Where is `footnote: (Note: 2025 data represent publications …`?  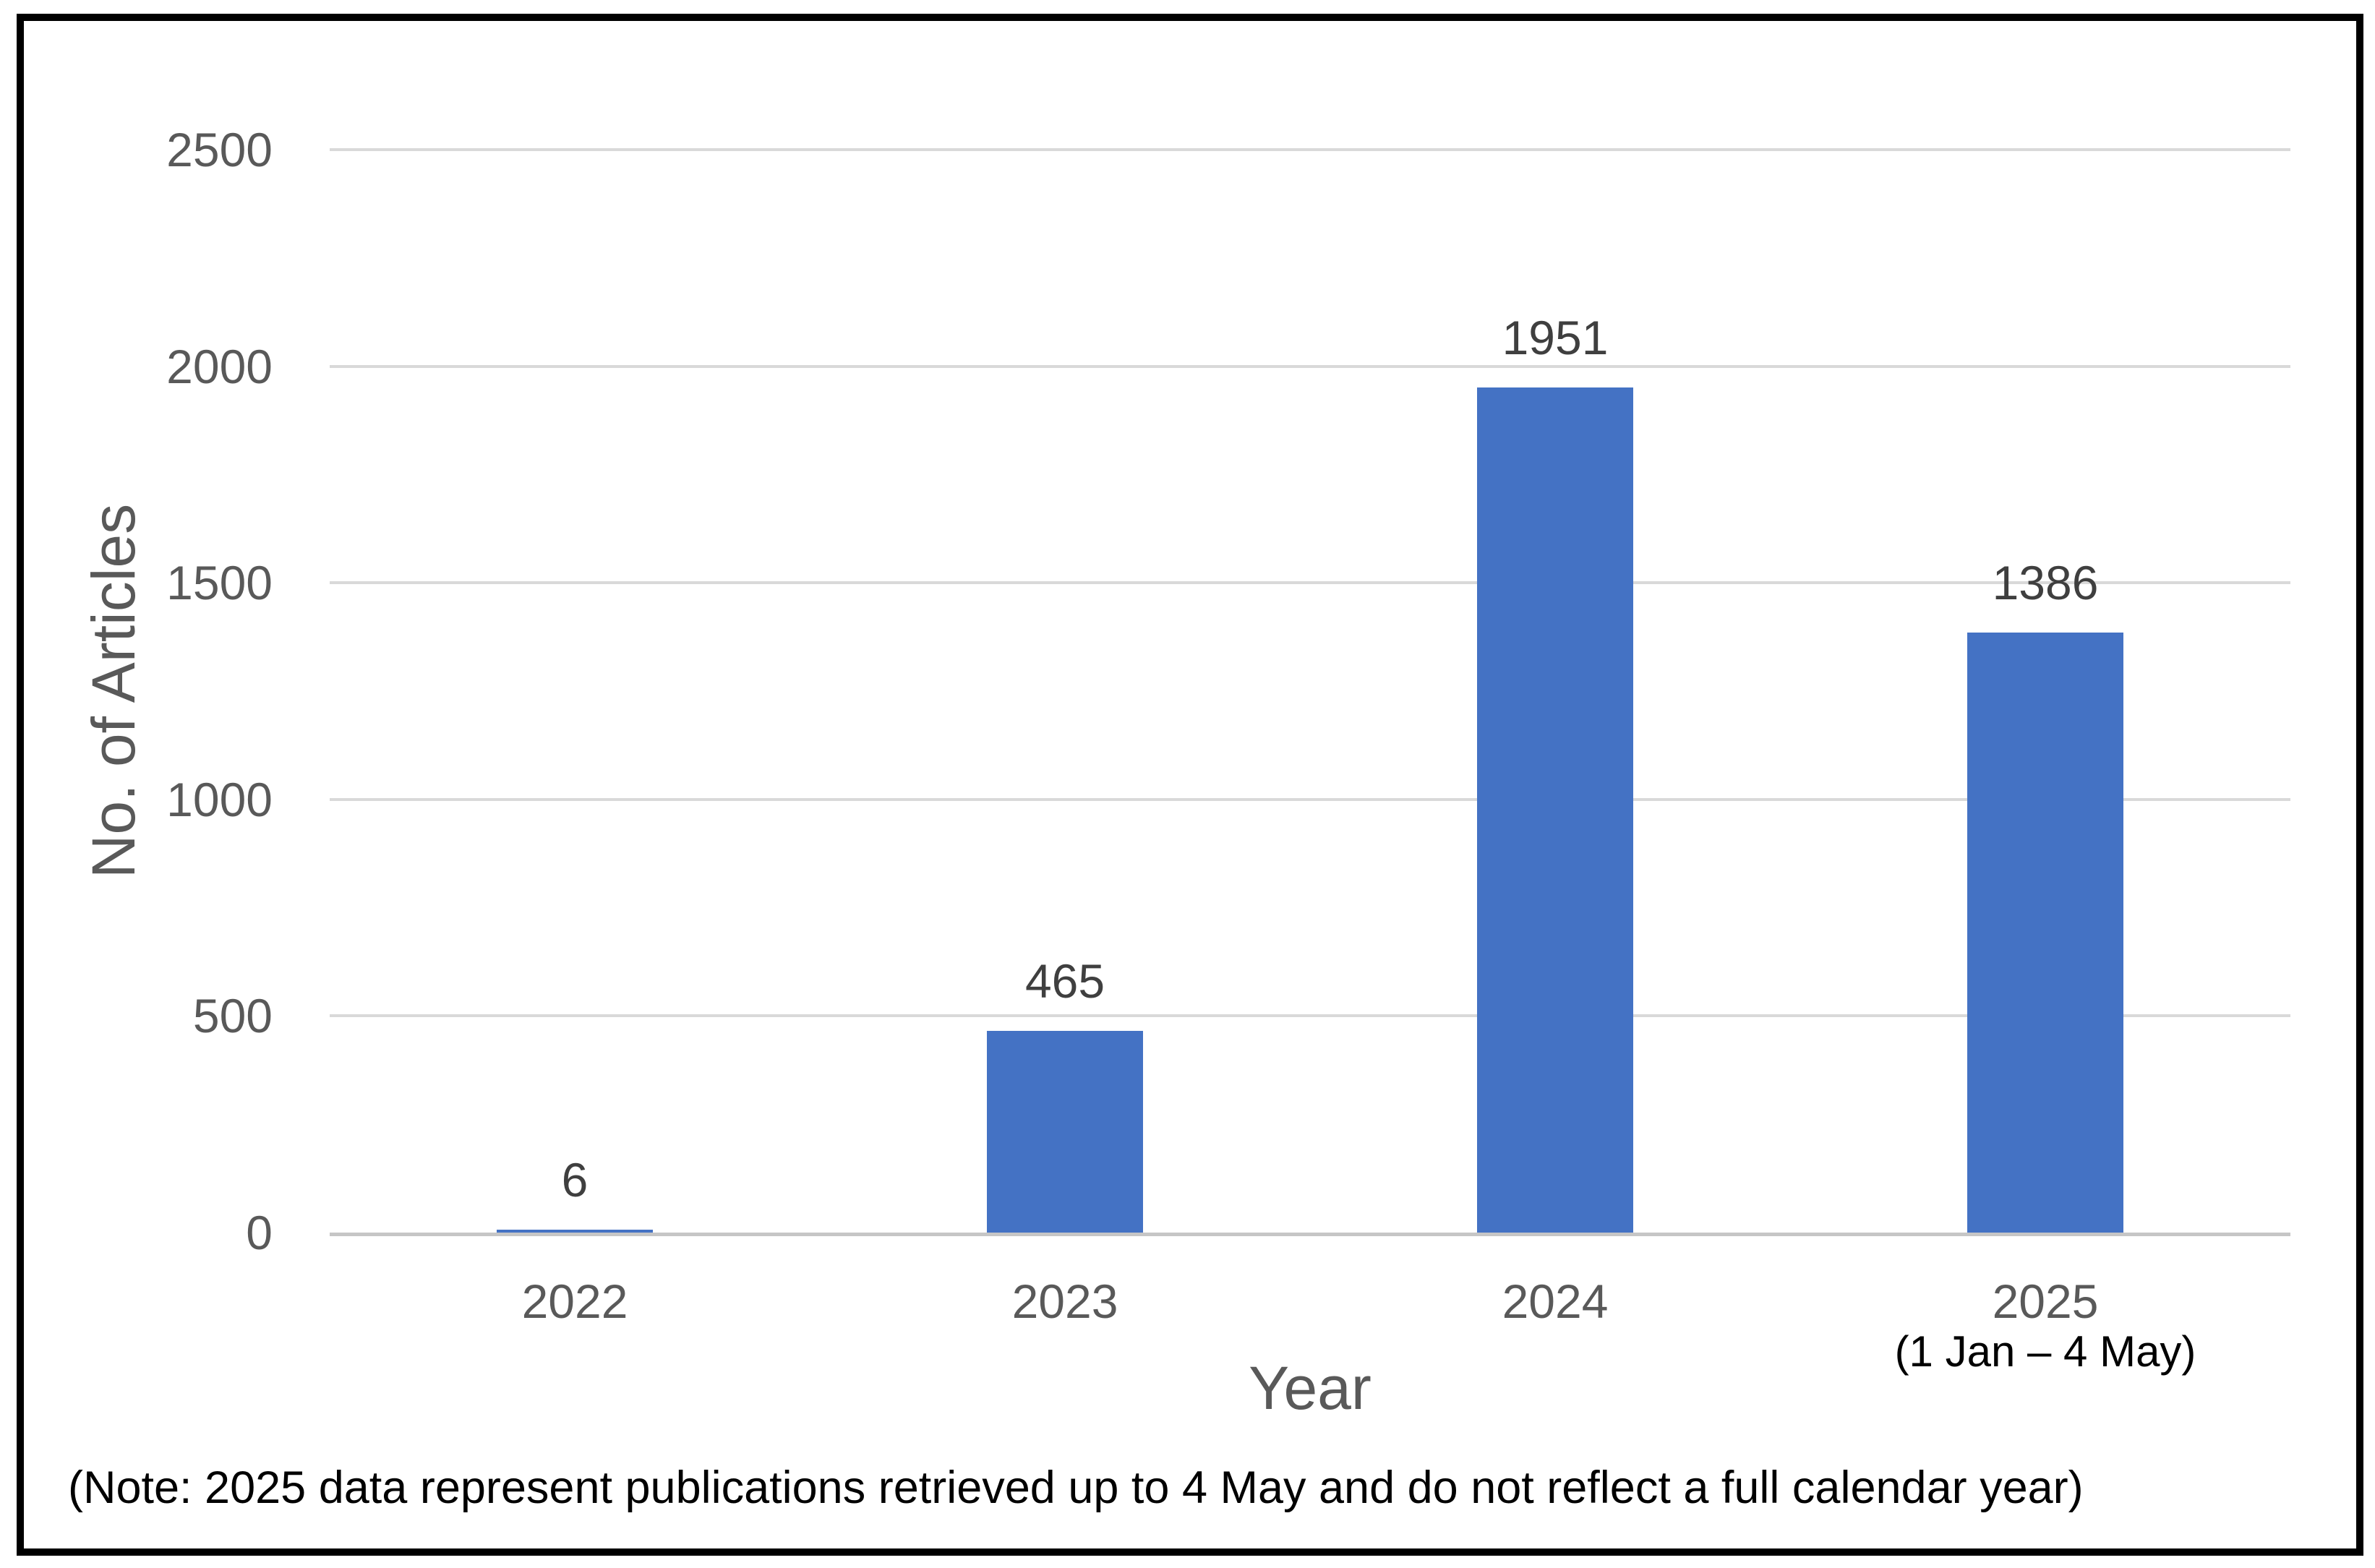 footnote: (Note: 2025 data represent publications … is located at coordinates (1076, 1487).